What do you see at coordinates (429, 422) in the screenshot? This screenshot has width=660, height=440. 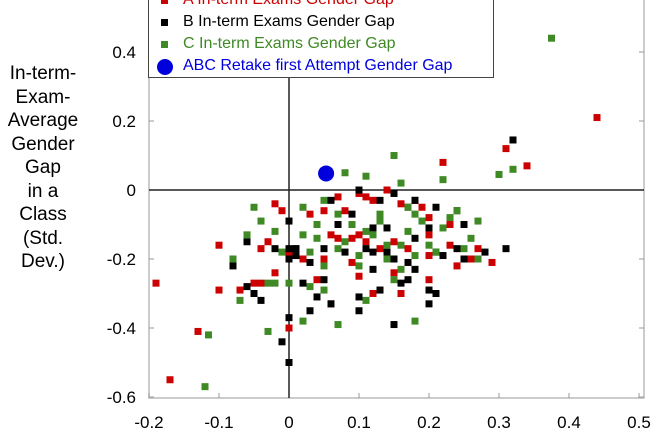 I see `x-tick-label: 0.2` at bounding box center [429, 422].